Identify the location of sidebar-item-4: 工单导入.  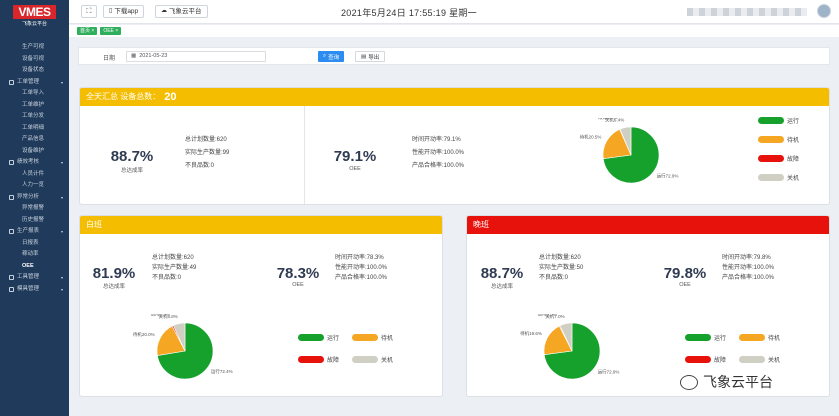
(34, 94).